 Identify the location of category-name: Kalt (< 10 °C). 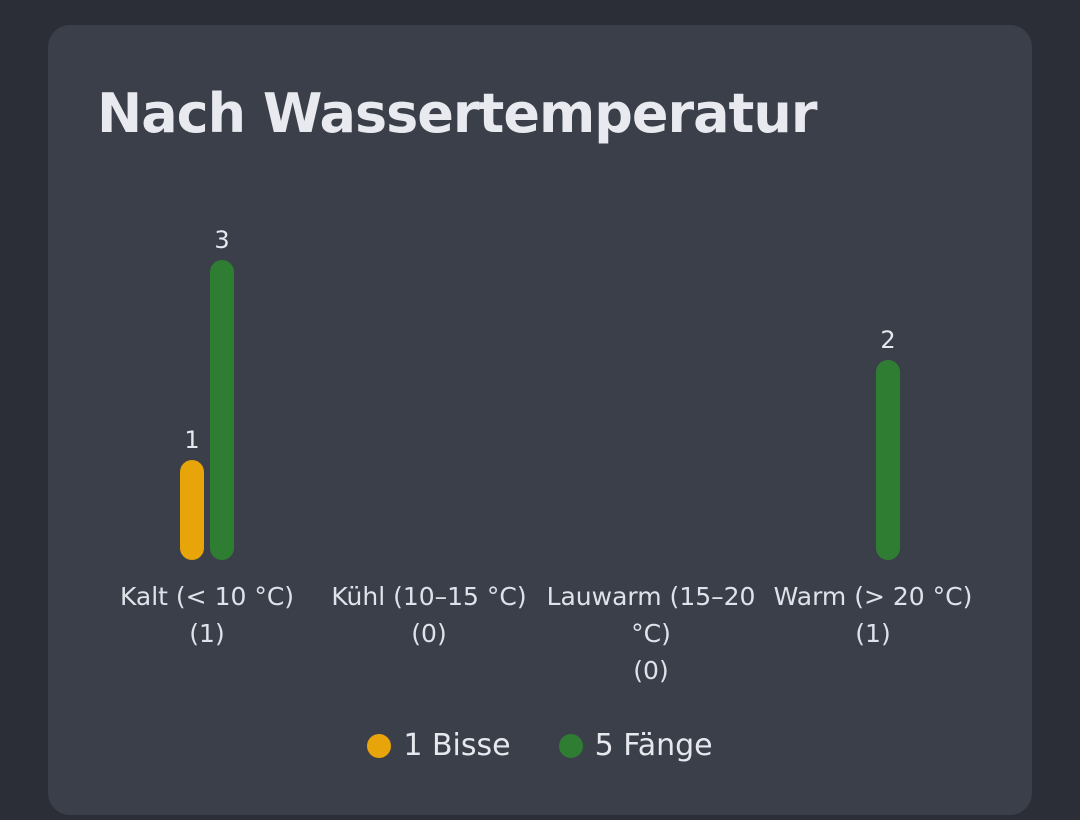
(207, 596).